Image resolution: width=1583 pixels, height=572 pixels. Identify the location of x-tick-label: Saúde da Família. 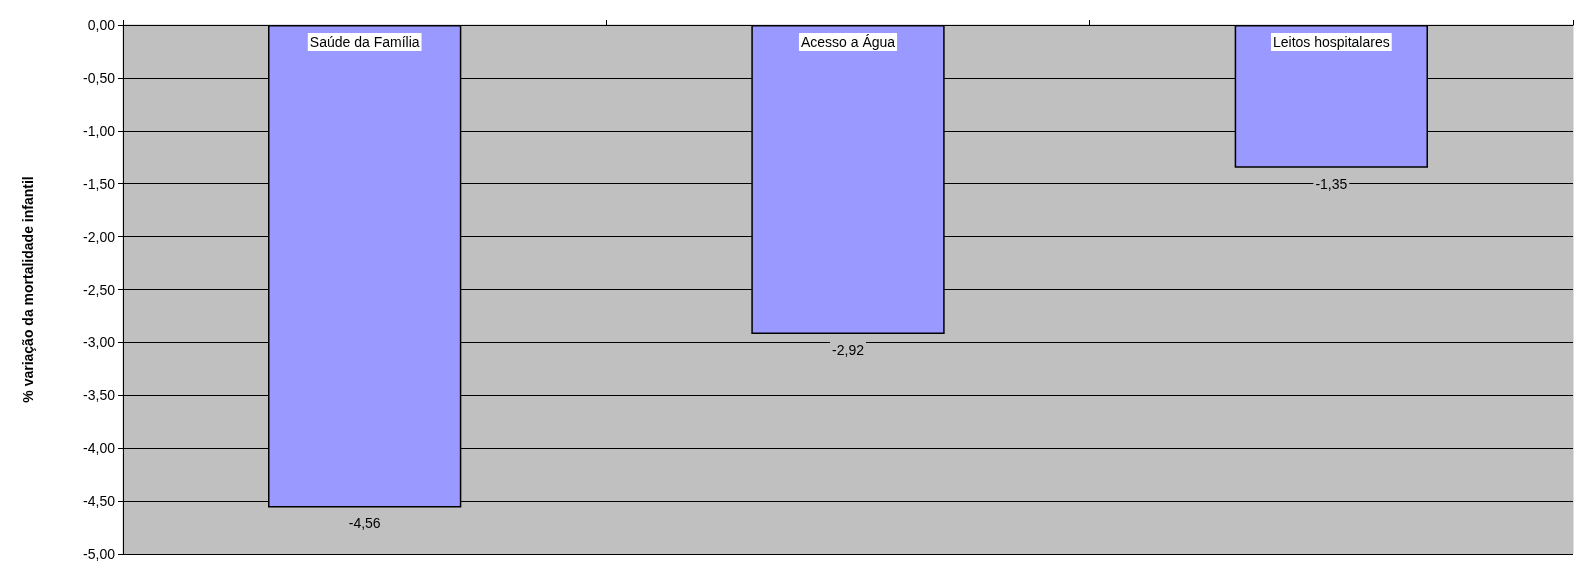
(364, 42).